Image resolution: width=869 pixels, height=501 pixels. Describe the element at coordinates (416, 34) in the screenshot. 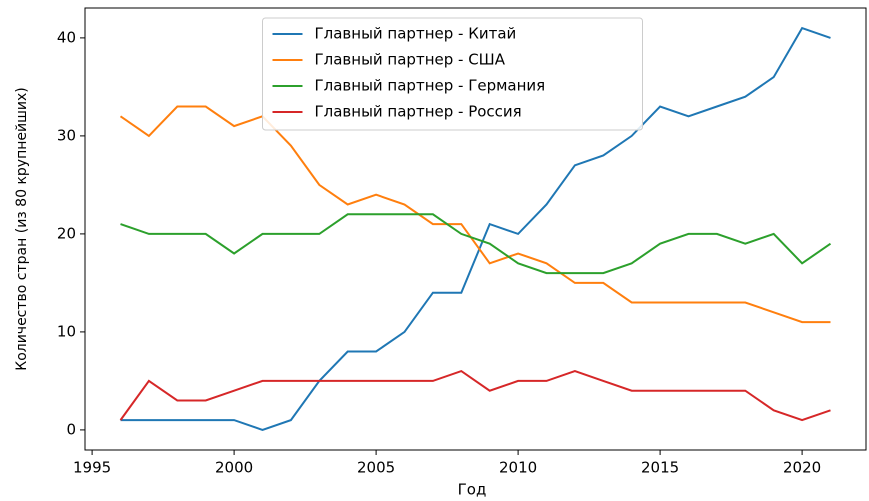

I see `legend-label: Главный партнер - Китай` at that location.